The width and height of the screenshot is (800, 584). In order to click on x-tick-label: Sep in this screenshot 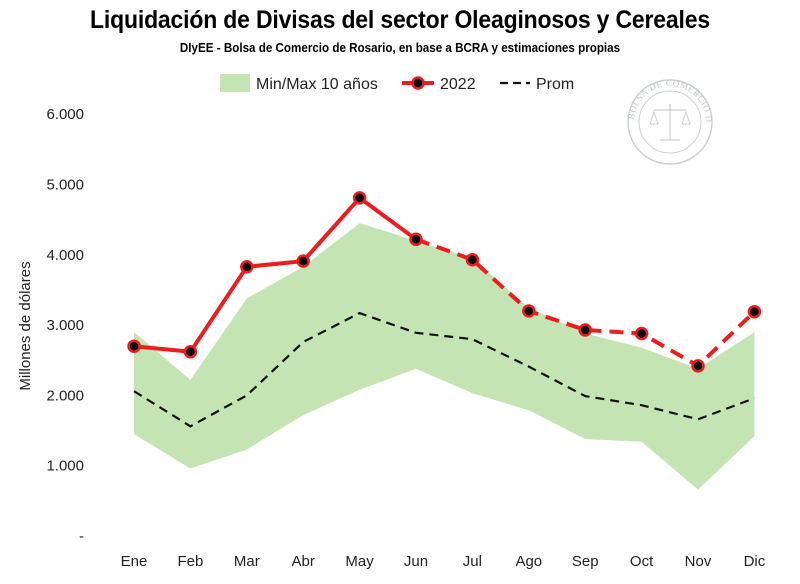, I will do `click(585, 561)`.